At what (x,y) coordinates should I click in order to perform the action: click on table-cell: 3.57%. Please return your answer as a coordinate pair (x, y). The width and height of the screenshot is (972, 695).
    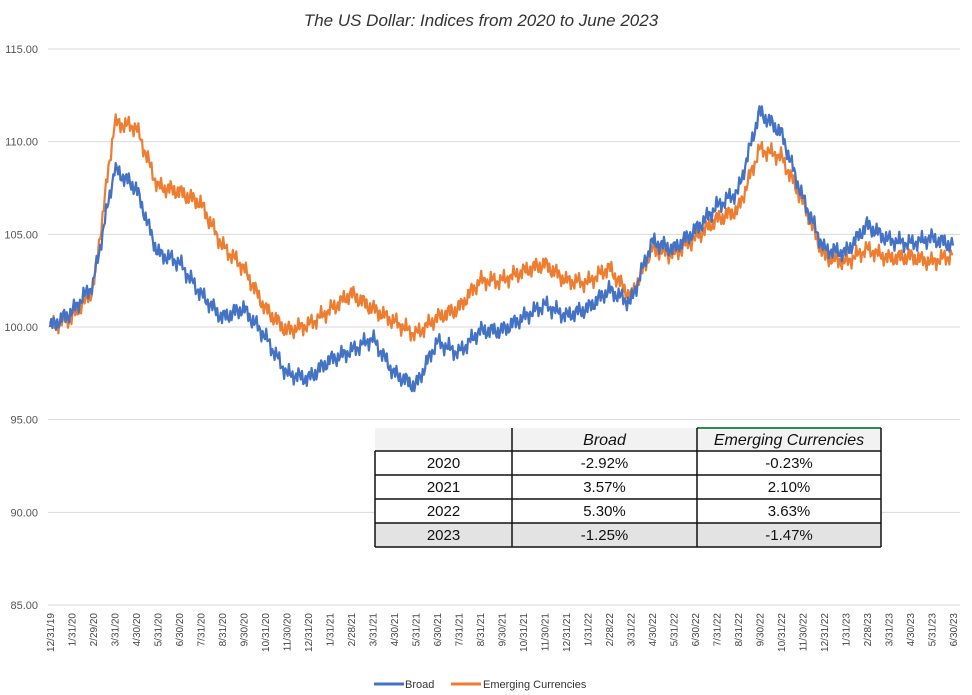
    Looking at the image, I should click on (604, 487).